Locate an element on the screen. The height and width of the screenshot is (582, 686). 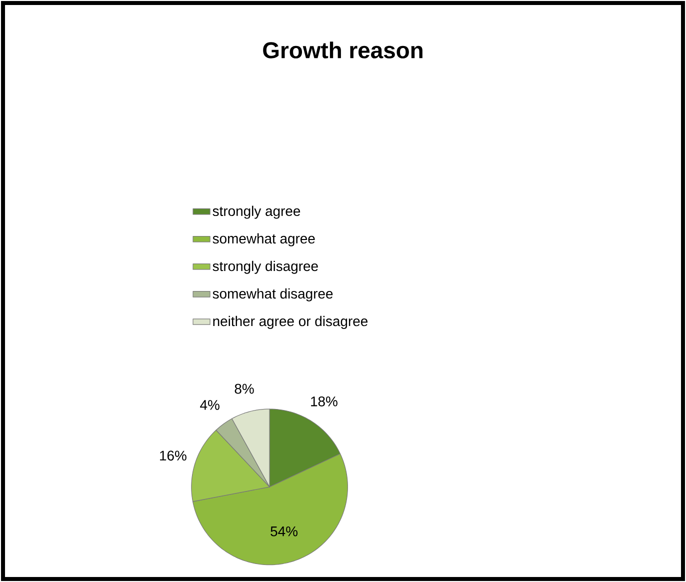
data-label: 18% is located at coordinates (324, 401).